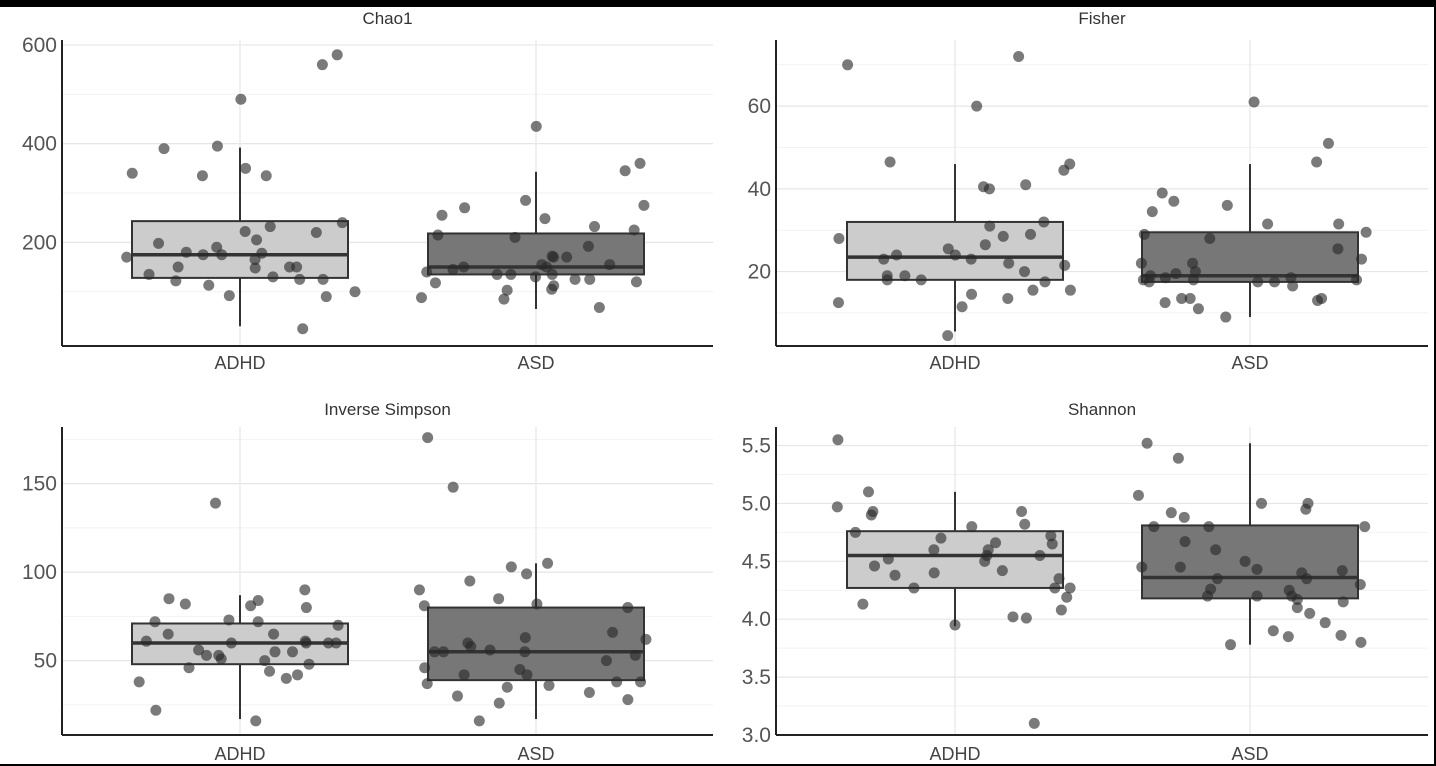 The width and height of the screenshot is (1436, 766). I want to click on y-tick-label: 200, so click(39, 242).